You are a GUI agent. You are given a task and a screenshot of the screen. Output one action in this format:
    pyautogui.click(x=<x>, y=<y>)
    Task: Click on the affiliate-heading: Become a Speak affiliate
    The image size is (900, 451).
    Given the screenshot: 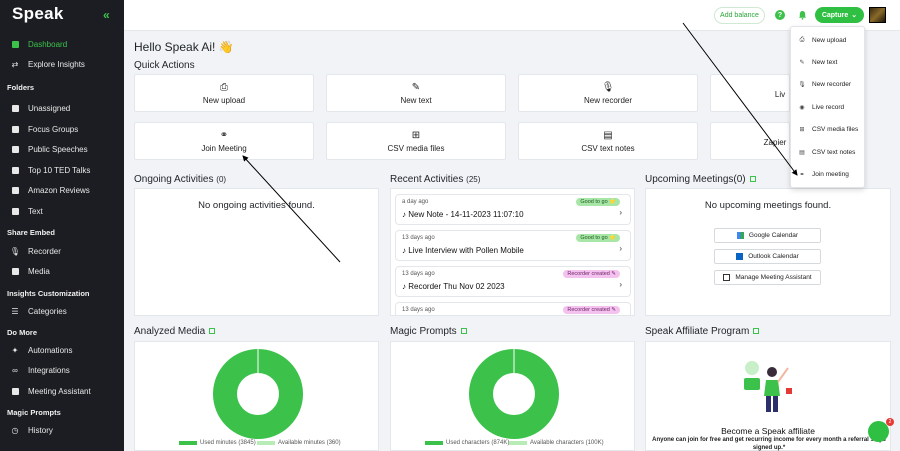 What is the action you would take?
    pyautogui.click(x=768, y=431)
    